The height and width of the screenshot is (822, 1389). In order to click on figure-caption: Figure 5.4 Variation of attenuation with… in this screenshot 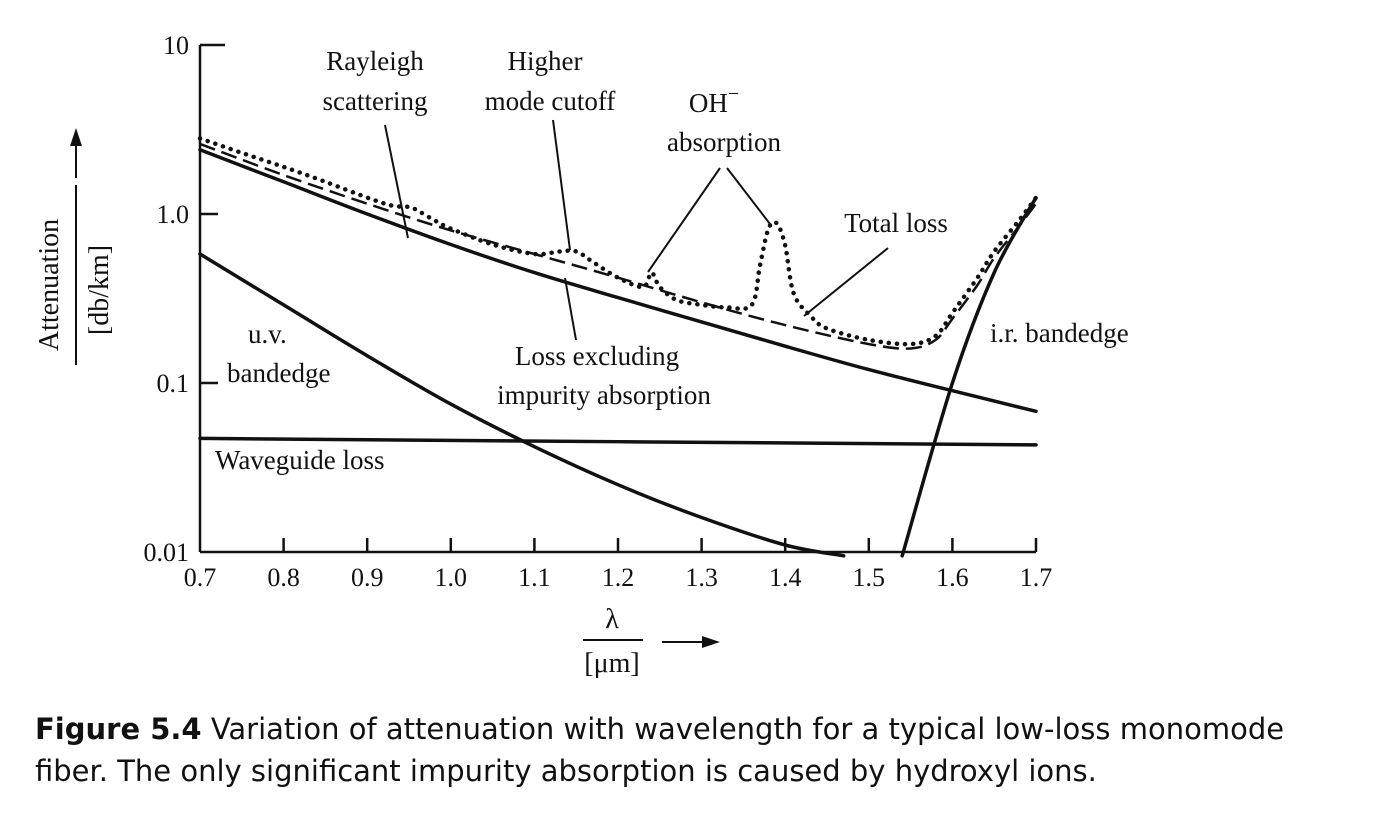, I will do `click(700, 750)`.